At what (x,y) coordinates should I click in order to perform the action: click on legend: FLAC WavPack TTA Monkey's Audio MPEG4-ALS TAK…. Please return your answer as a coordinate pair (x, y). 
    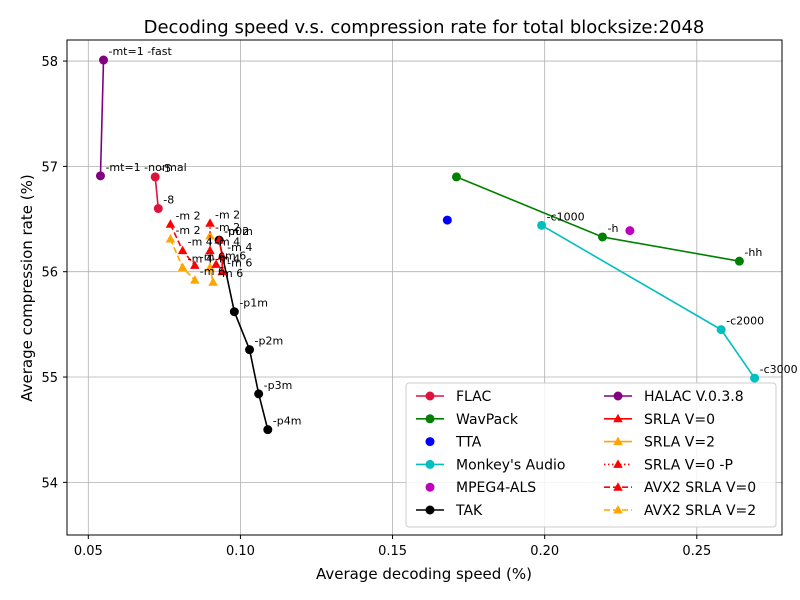
    Looking at the image, I should click on (591, 455).